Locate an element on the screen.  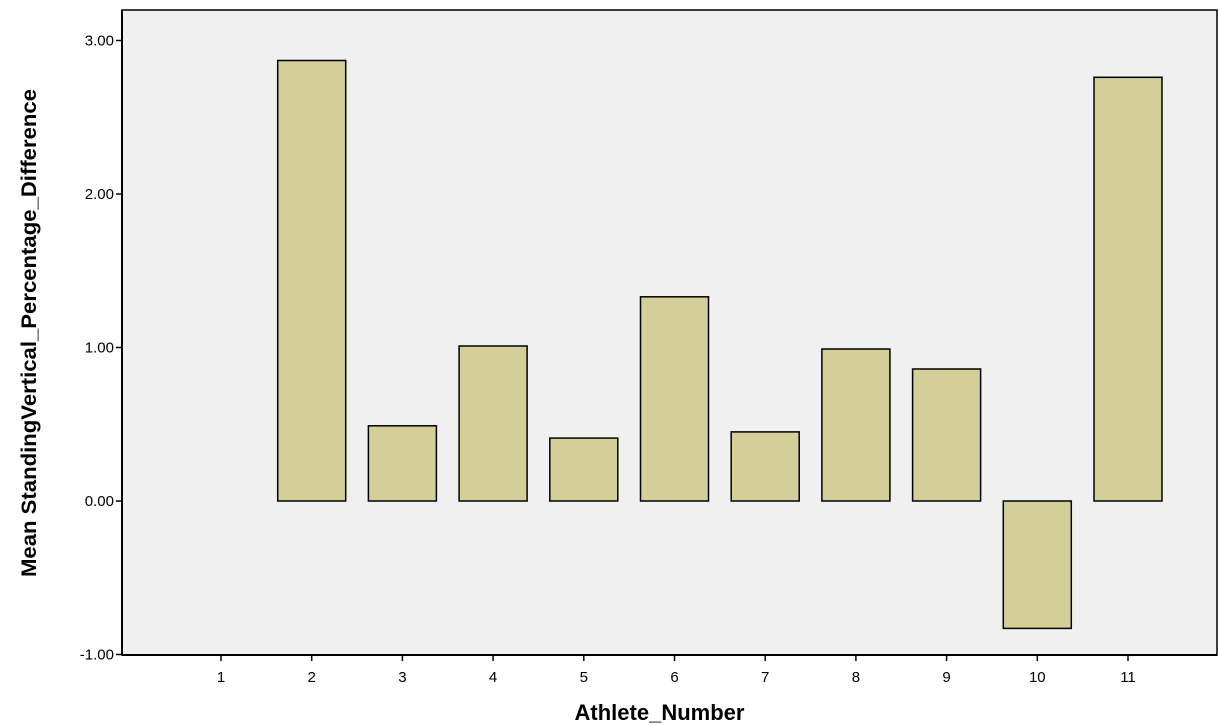
y-tick-label: -1.00 is located at coordinates (97, 655).